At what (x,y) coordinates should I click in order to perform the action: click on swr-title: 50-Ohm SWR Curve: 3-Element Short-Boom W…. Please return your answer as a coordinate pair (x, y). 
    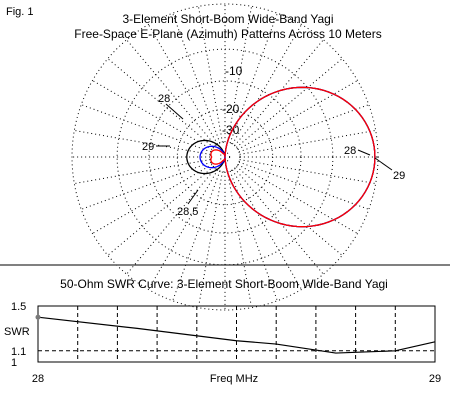
    Looking at the image, I should click on (224, 284).